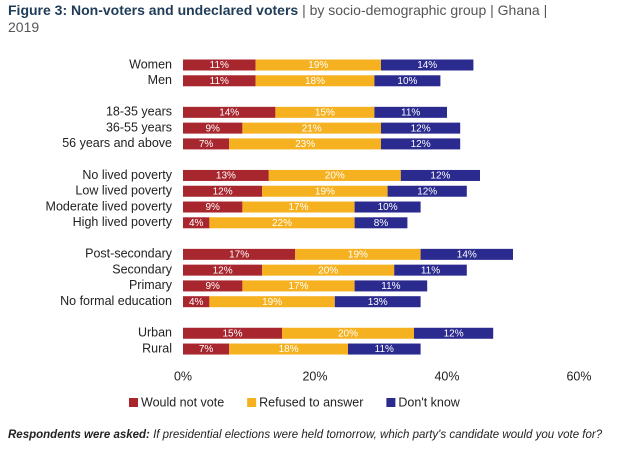 This screenshot has width=633, height=471. Describe the element at coordinates (123, 222) in the screenshot. I see `y-tick-label: High lived poverty` at that location.